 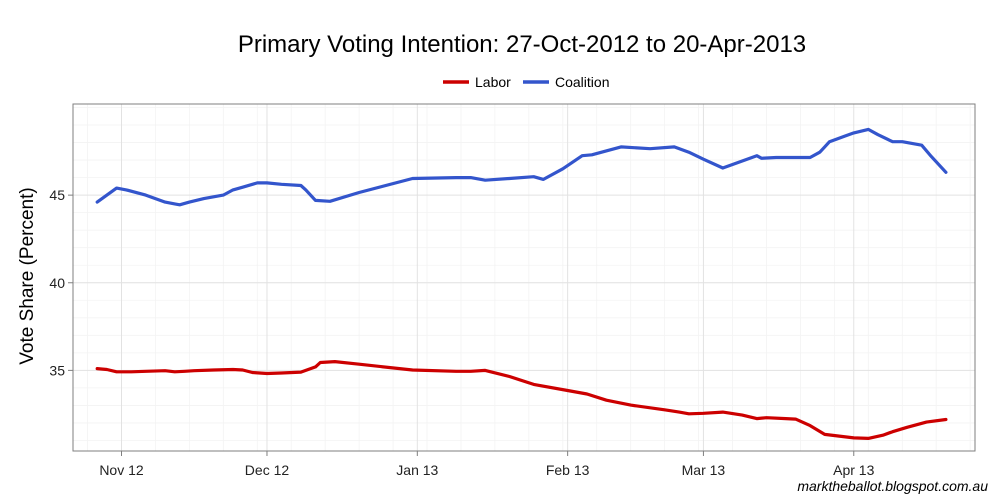 I want to click on legend: Labor Coalition, so click(x=526, y=82).